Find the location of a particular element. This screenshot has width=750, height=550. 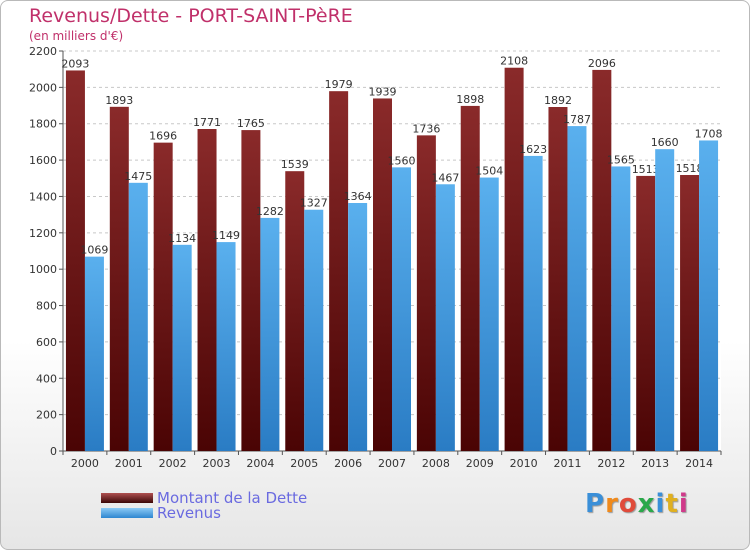

y-tick-label: 200 is located at coordinates (46, 415).